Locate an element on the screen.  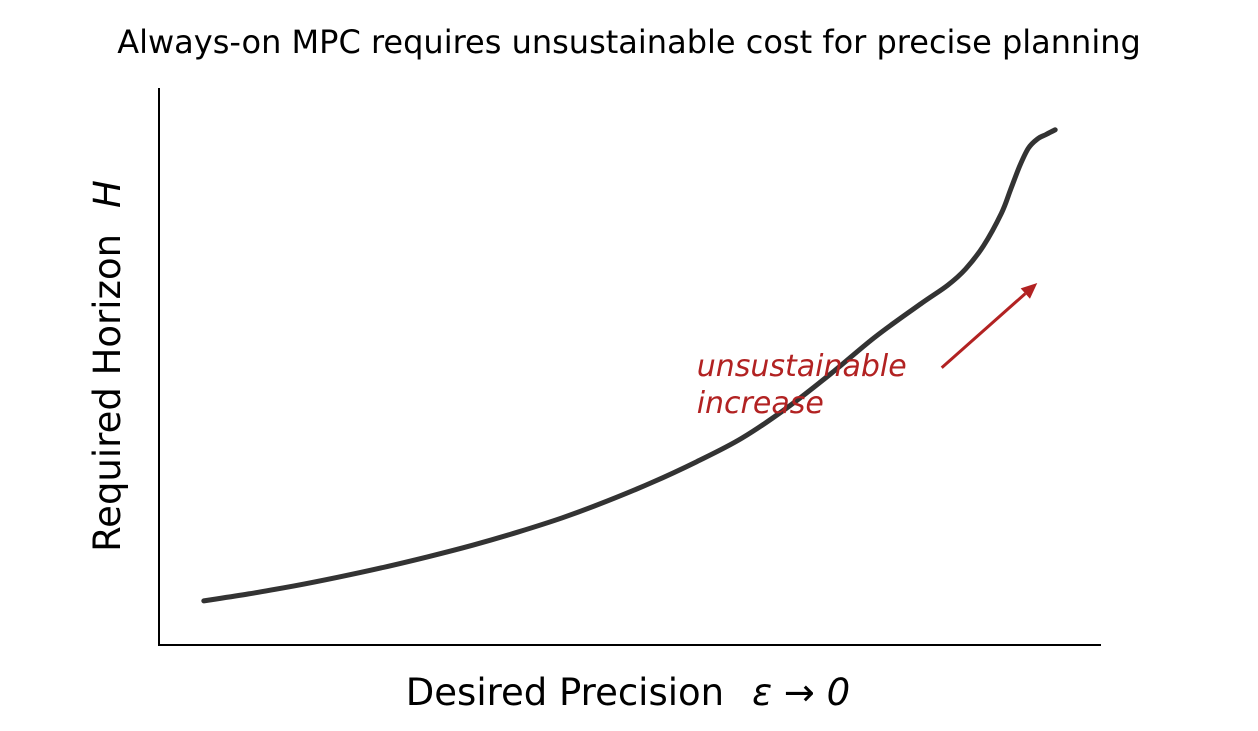
annotation-line-1: increase is located at coordinates (760, 403).